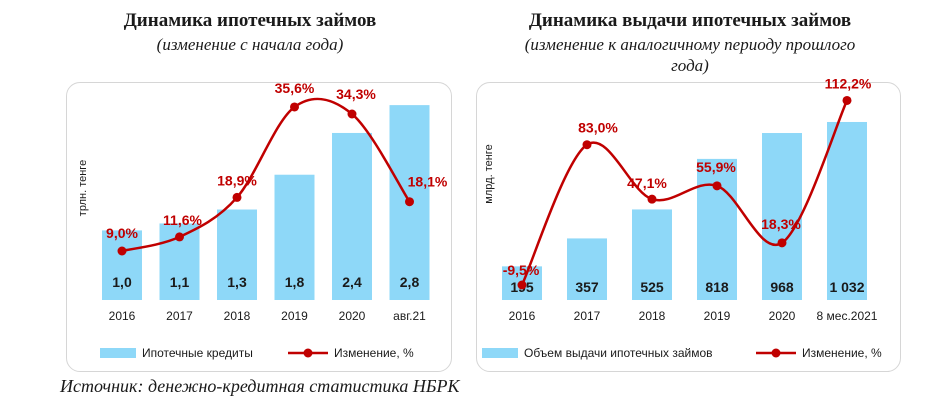  What do you see at coordinates (847, 100) in the screenshot?
I see `right-change-point-8 мес.2021` at bounding box center [847, 100].